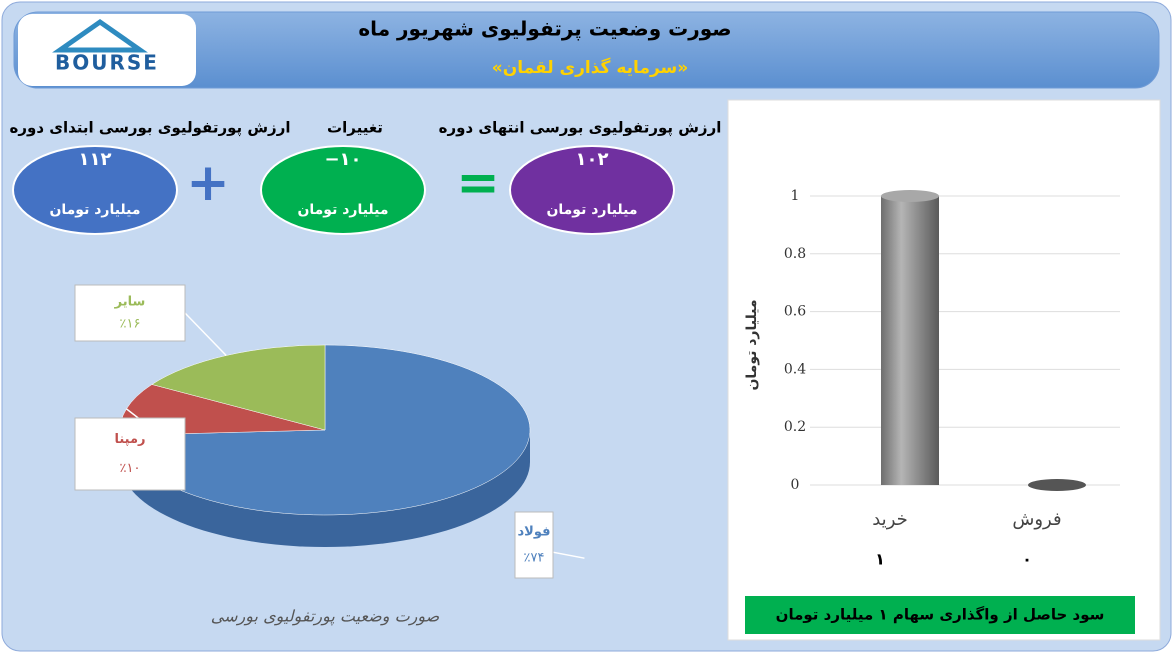  What do you see at coordinates (100, 35) in the screenshot?
I see `logo-icon` at bounding box center [100, 35].